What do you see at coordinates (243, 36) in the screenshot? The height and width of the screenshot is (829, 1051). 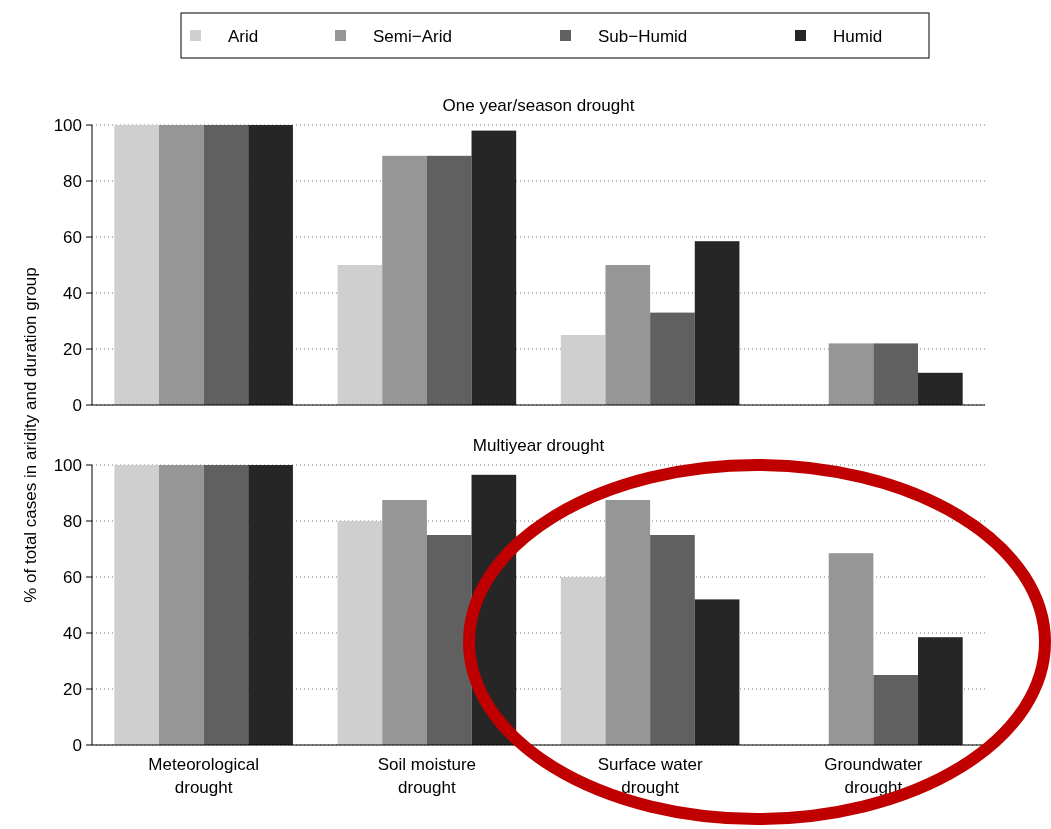 I see `legend-label: Arid` at bounding box center [243, 36].